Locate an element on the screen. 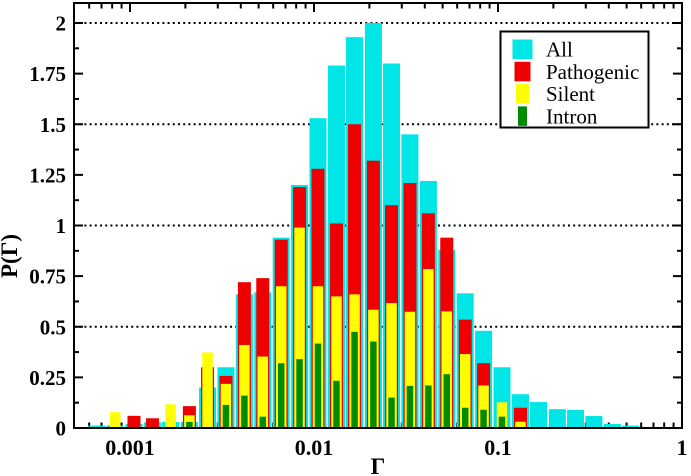 The image size is (691, 476). x-tick-label-0.01: 0.01 is located at coordinates (314, 447).